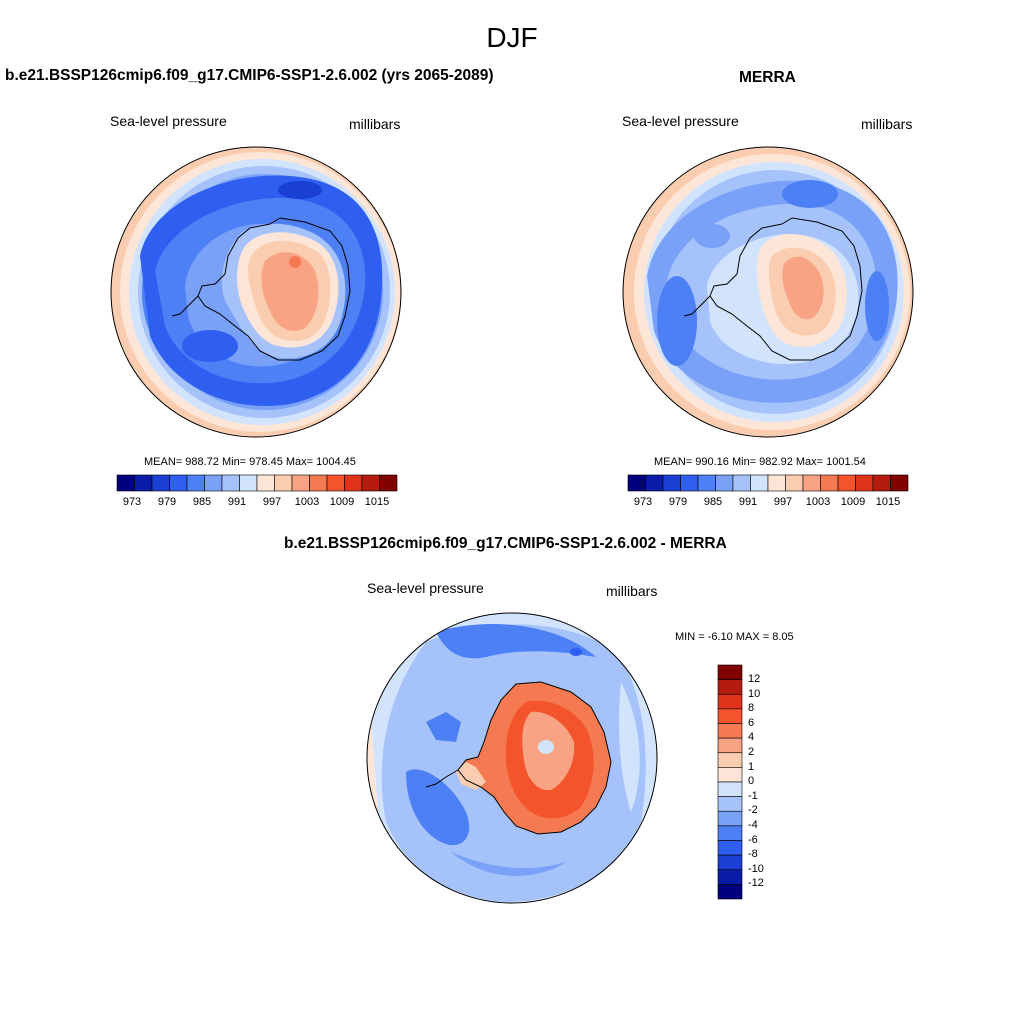 Image resolution: width=1024 pixels, height=1024 pixels. Describe the element at coordinates (888, 502) in the screenshot. I see `obs-colorbar-tick: 1015` at that location.